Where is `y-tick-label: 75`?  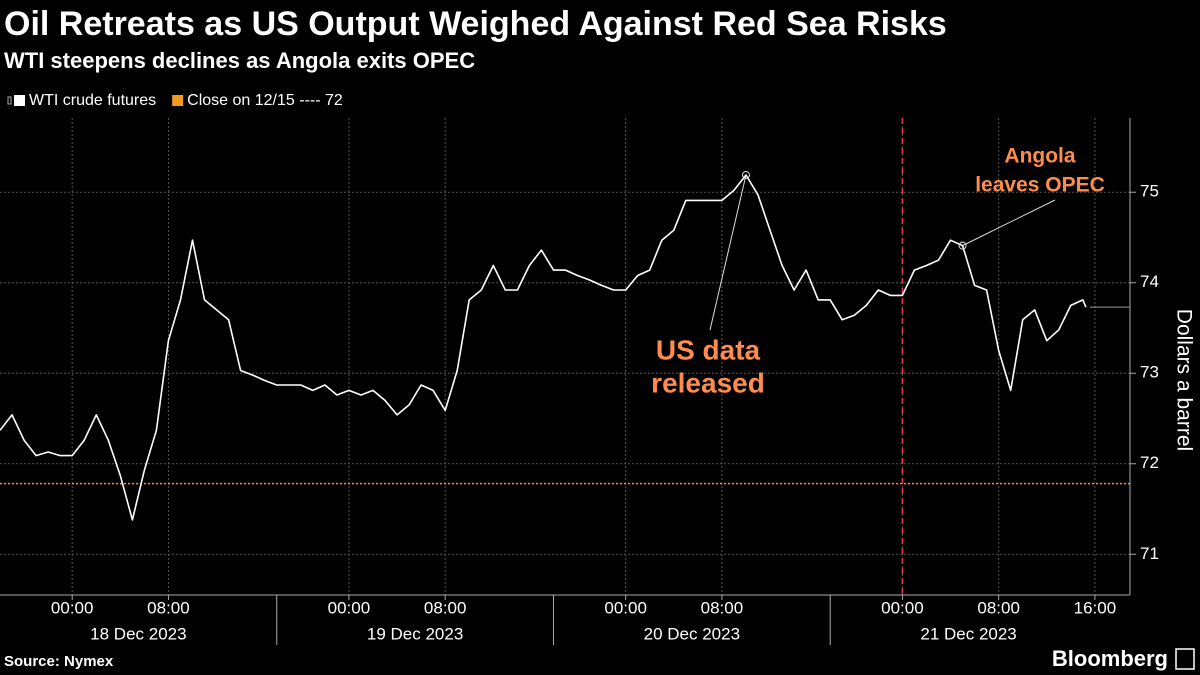 y-tick-label: 75 is located at coordinates (1149, 191).